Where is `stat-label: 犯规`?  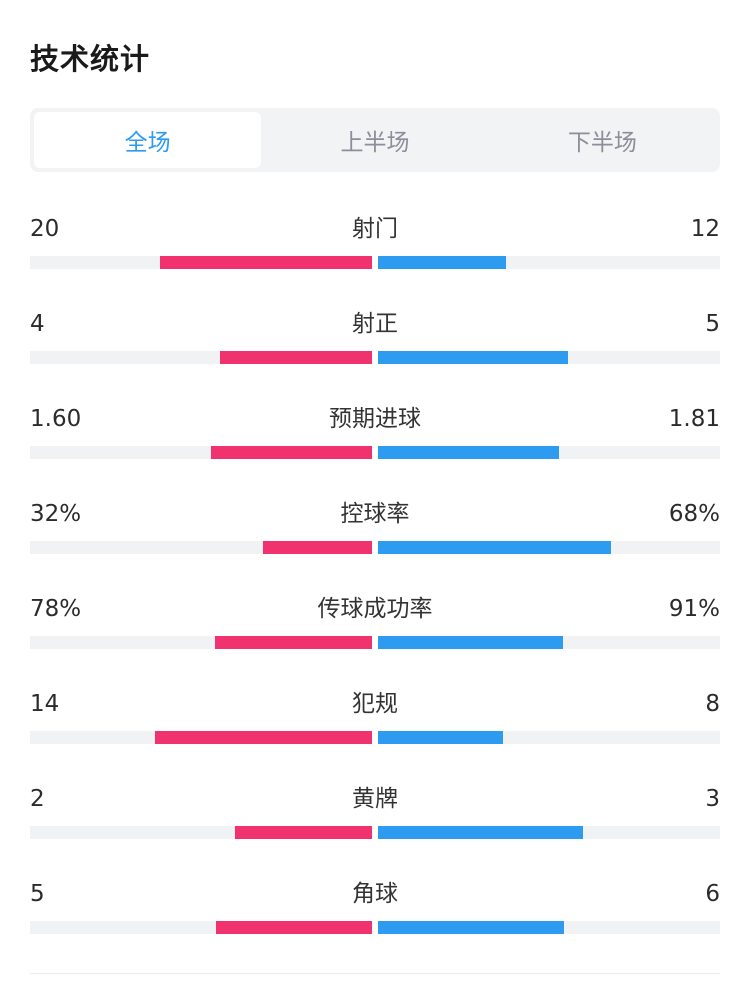 stat-label: 犯规 is located at coordinates (375, 704).